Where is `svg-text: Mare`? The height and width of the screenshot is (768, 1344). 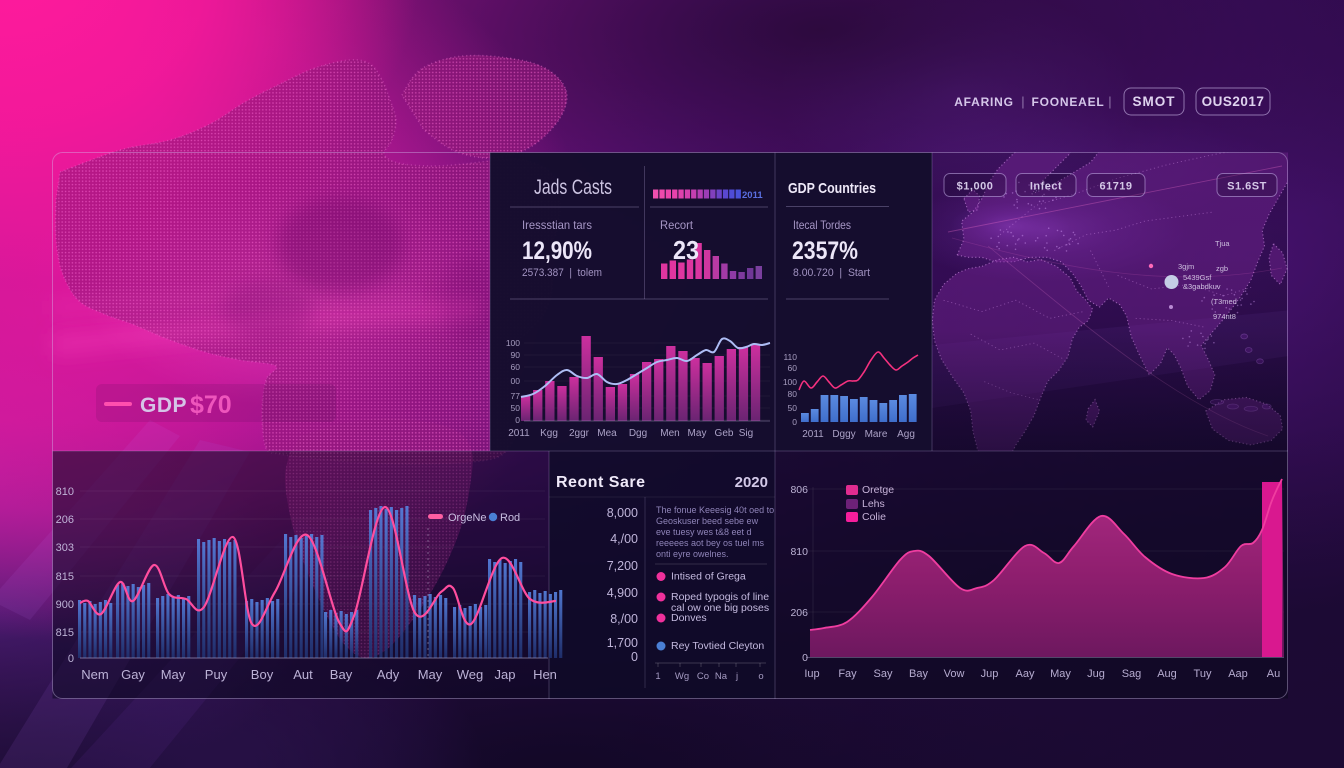
svg-text: Mare is located at coordinates (876, 434).